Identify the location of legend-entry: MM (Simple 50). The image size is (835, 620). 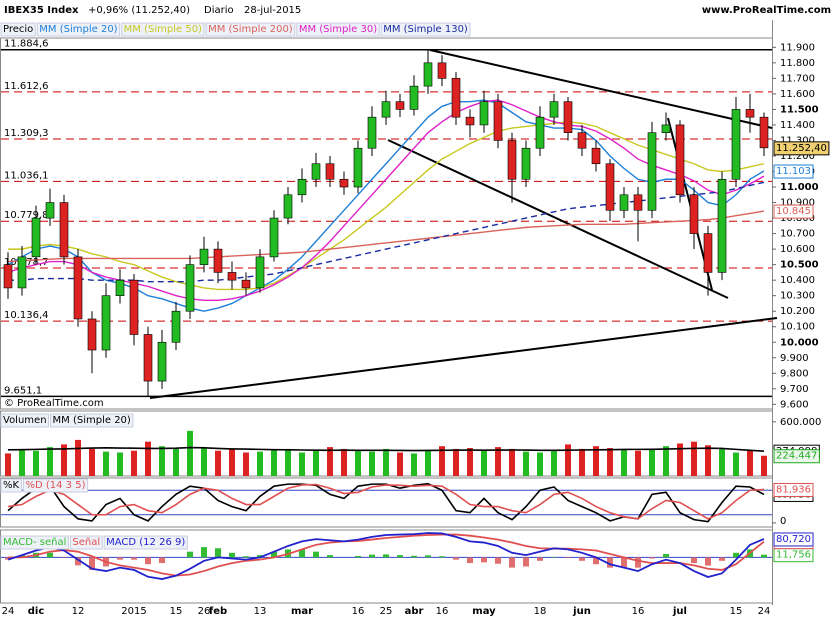
(163, 29).